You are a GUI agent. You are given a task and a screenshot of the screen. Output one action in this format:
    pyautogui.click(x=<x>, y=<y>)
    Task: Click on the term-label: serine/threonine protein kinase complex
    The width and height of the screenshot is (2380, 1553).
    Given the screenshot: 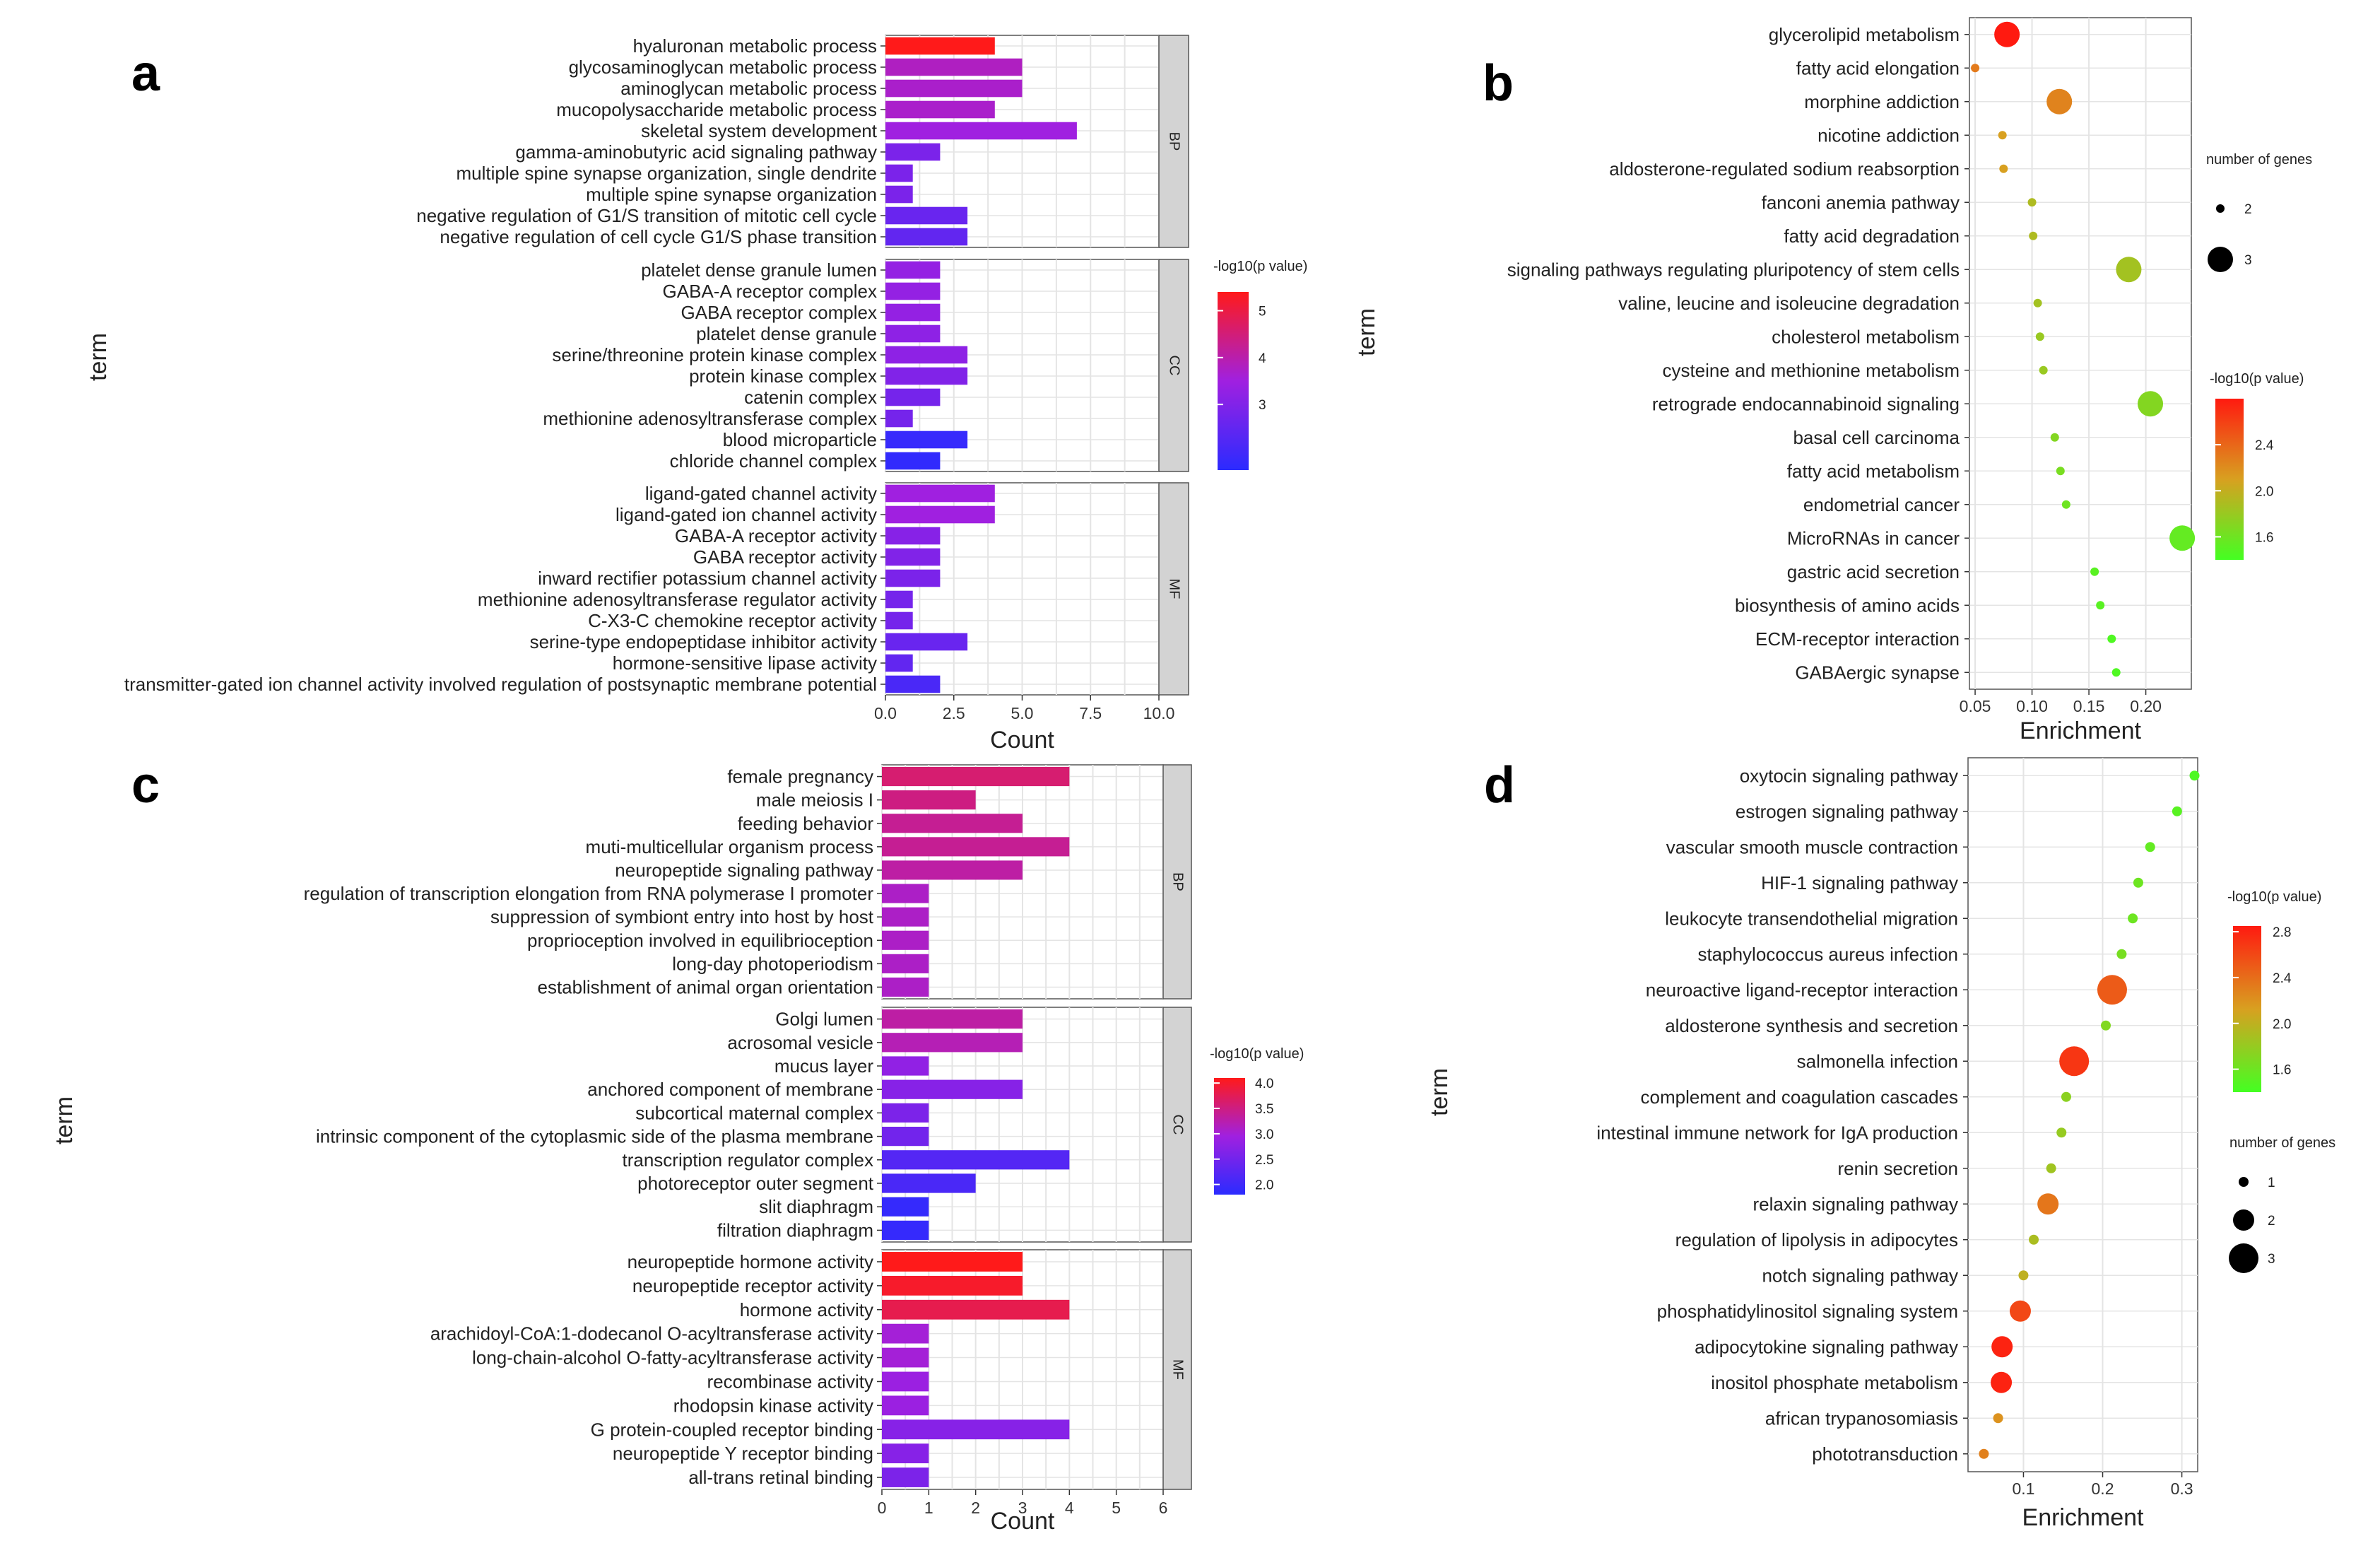 What is the action you would take?
    pyautogui.click(x=715, y=354)
    